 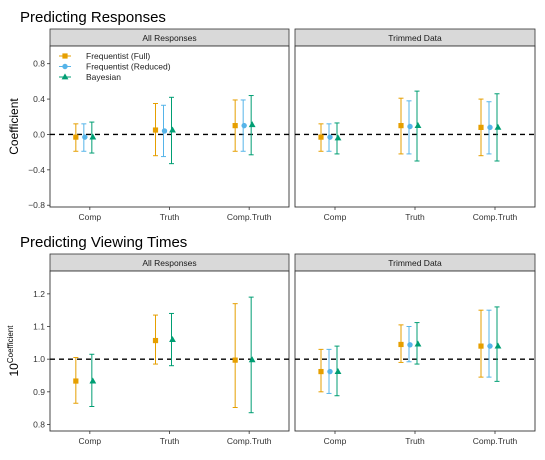 I want to click on y-tick-label: 1.0, so click(x=39, y=359).